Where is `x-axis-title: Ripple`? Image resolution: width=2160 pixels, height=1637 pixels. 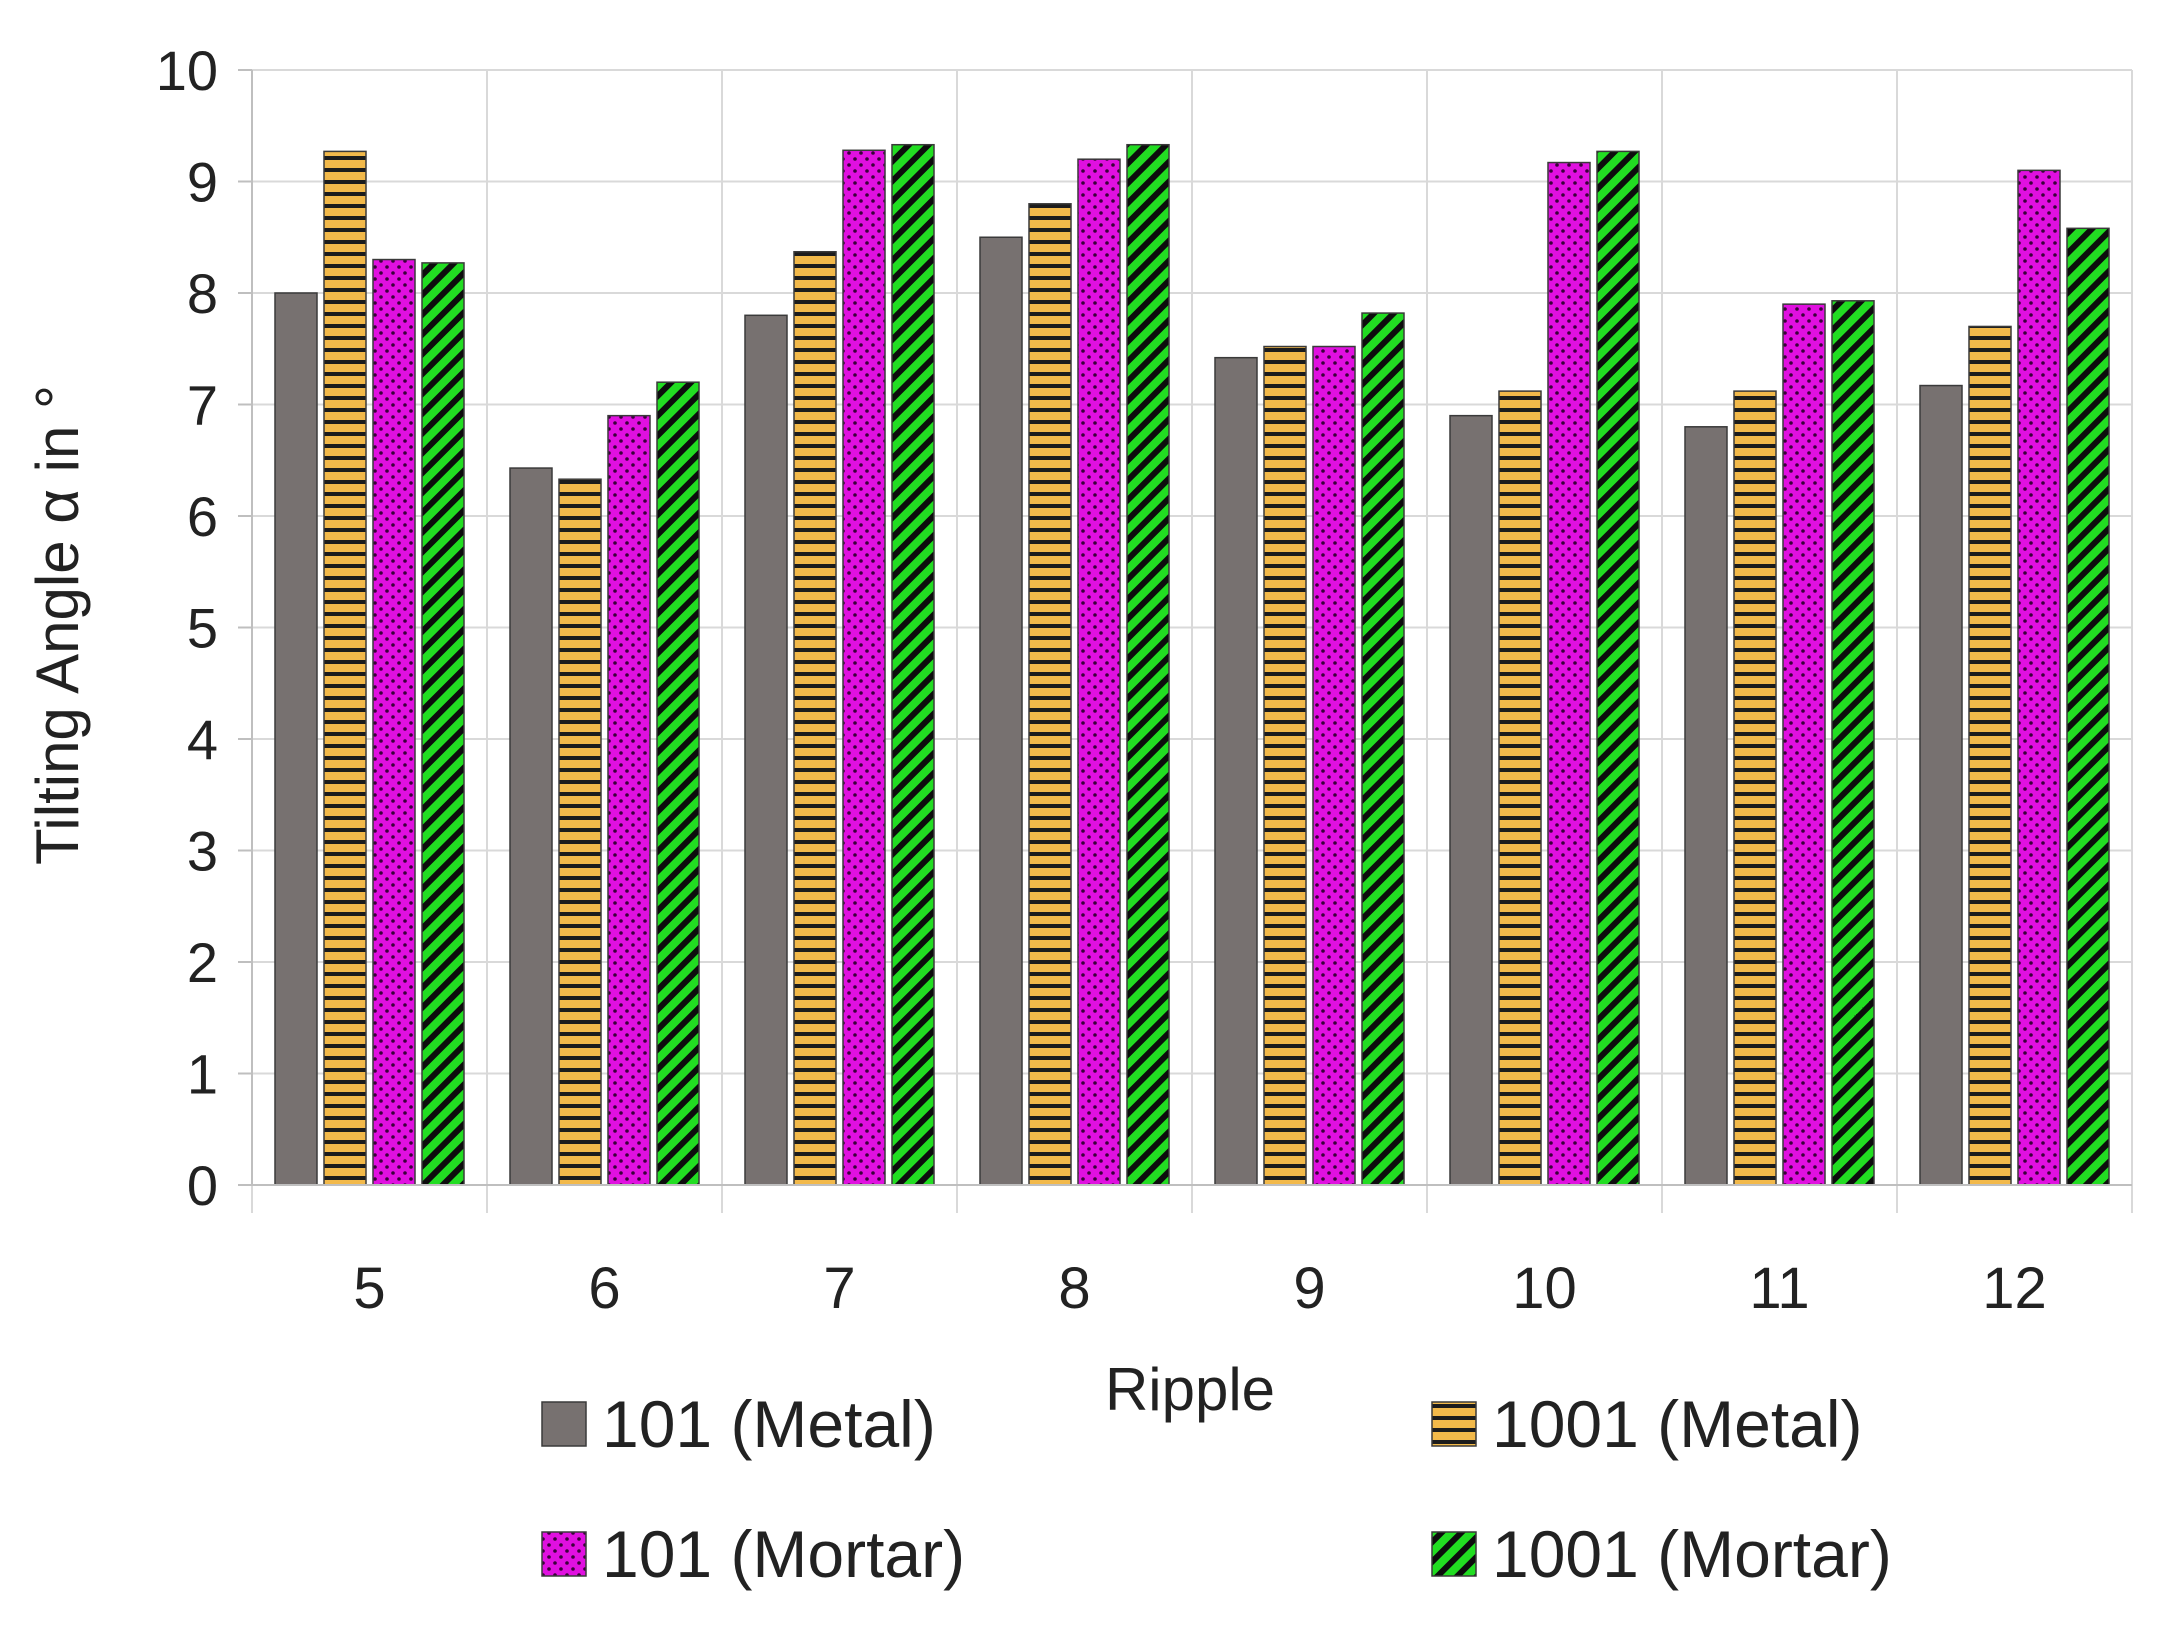
x-axis-title: Ripple is located at coordinates (1190, 1389).